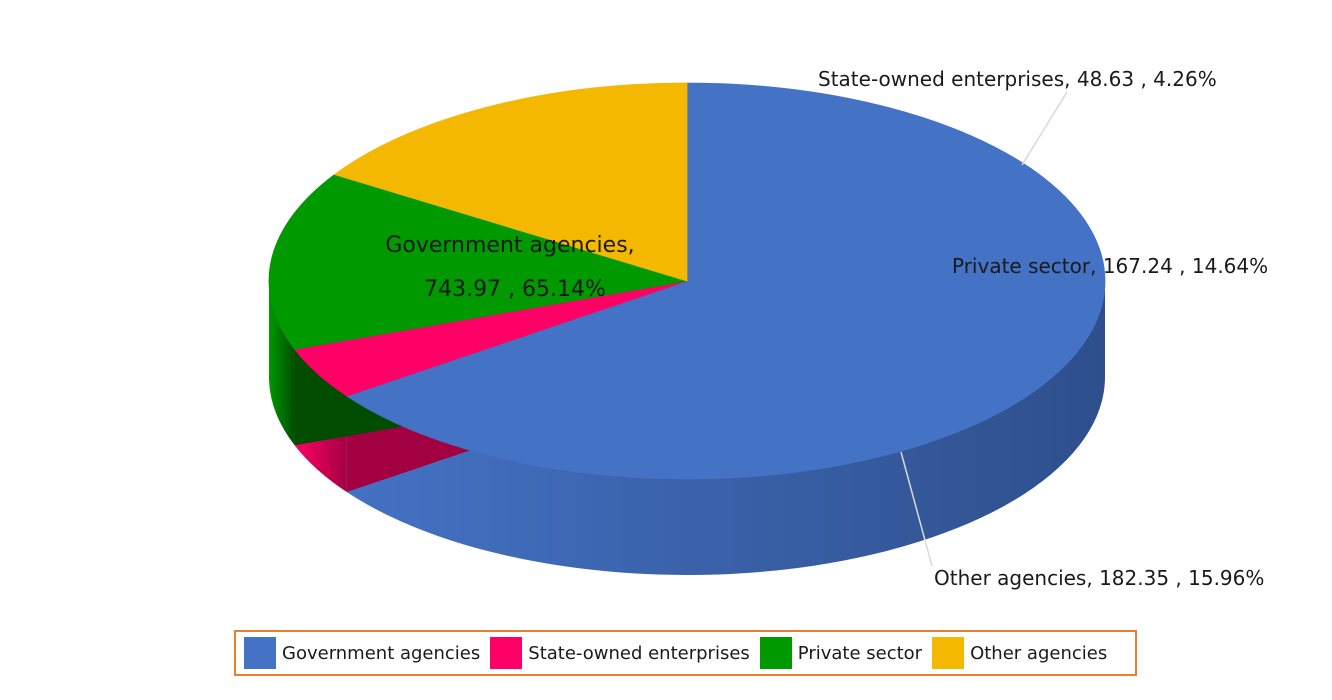  I want to click on legend-item-private-sector: Private sector, so click(841, 653).